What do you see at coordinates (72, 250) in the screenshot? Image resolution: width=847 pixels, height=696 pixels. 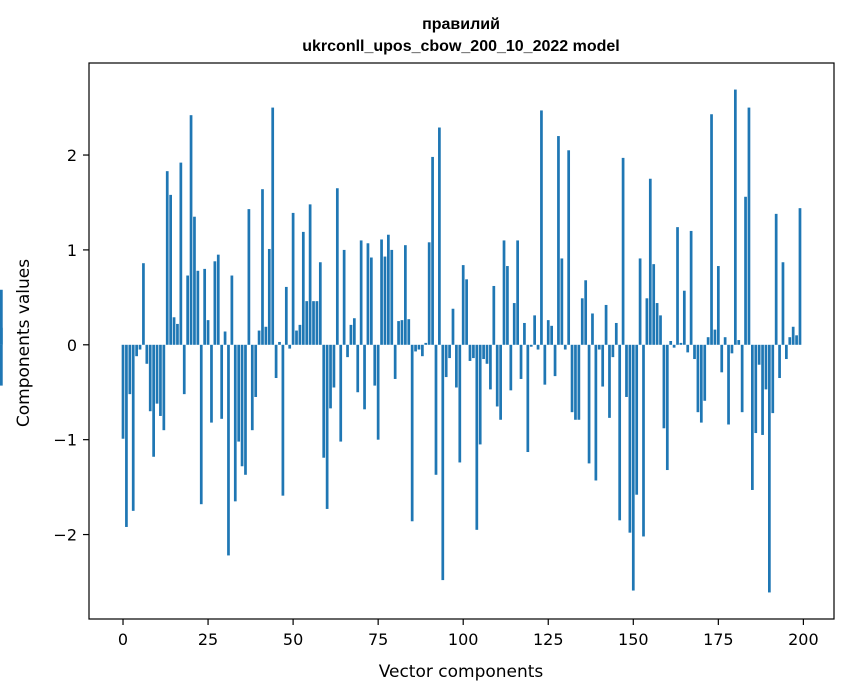 I see `y-tick-label: 1` at bounding box center [72, 250].